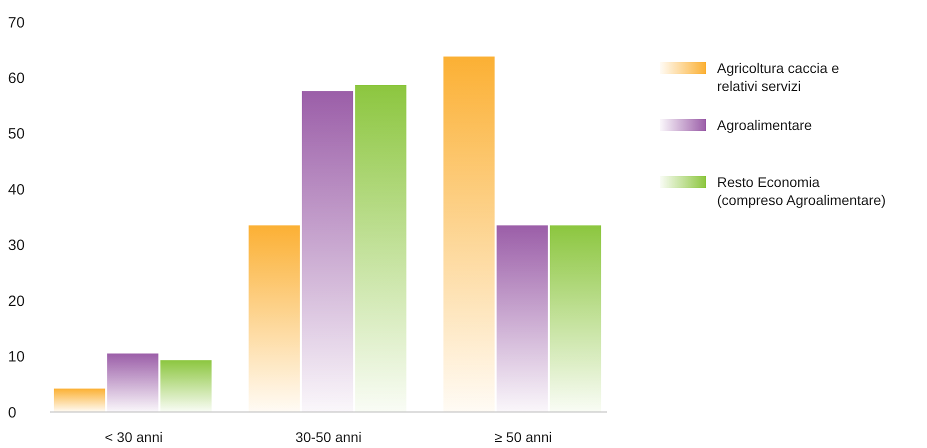 The width and height of the screenshot is (927, 448). Describe the element at coordinates (12, 413) in the screenshot. I see `y-tick-label: 0` at that location.